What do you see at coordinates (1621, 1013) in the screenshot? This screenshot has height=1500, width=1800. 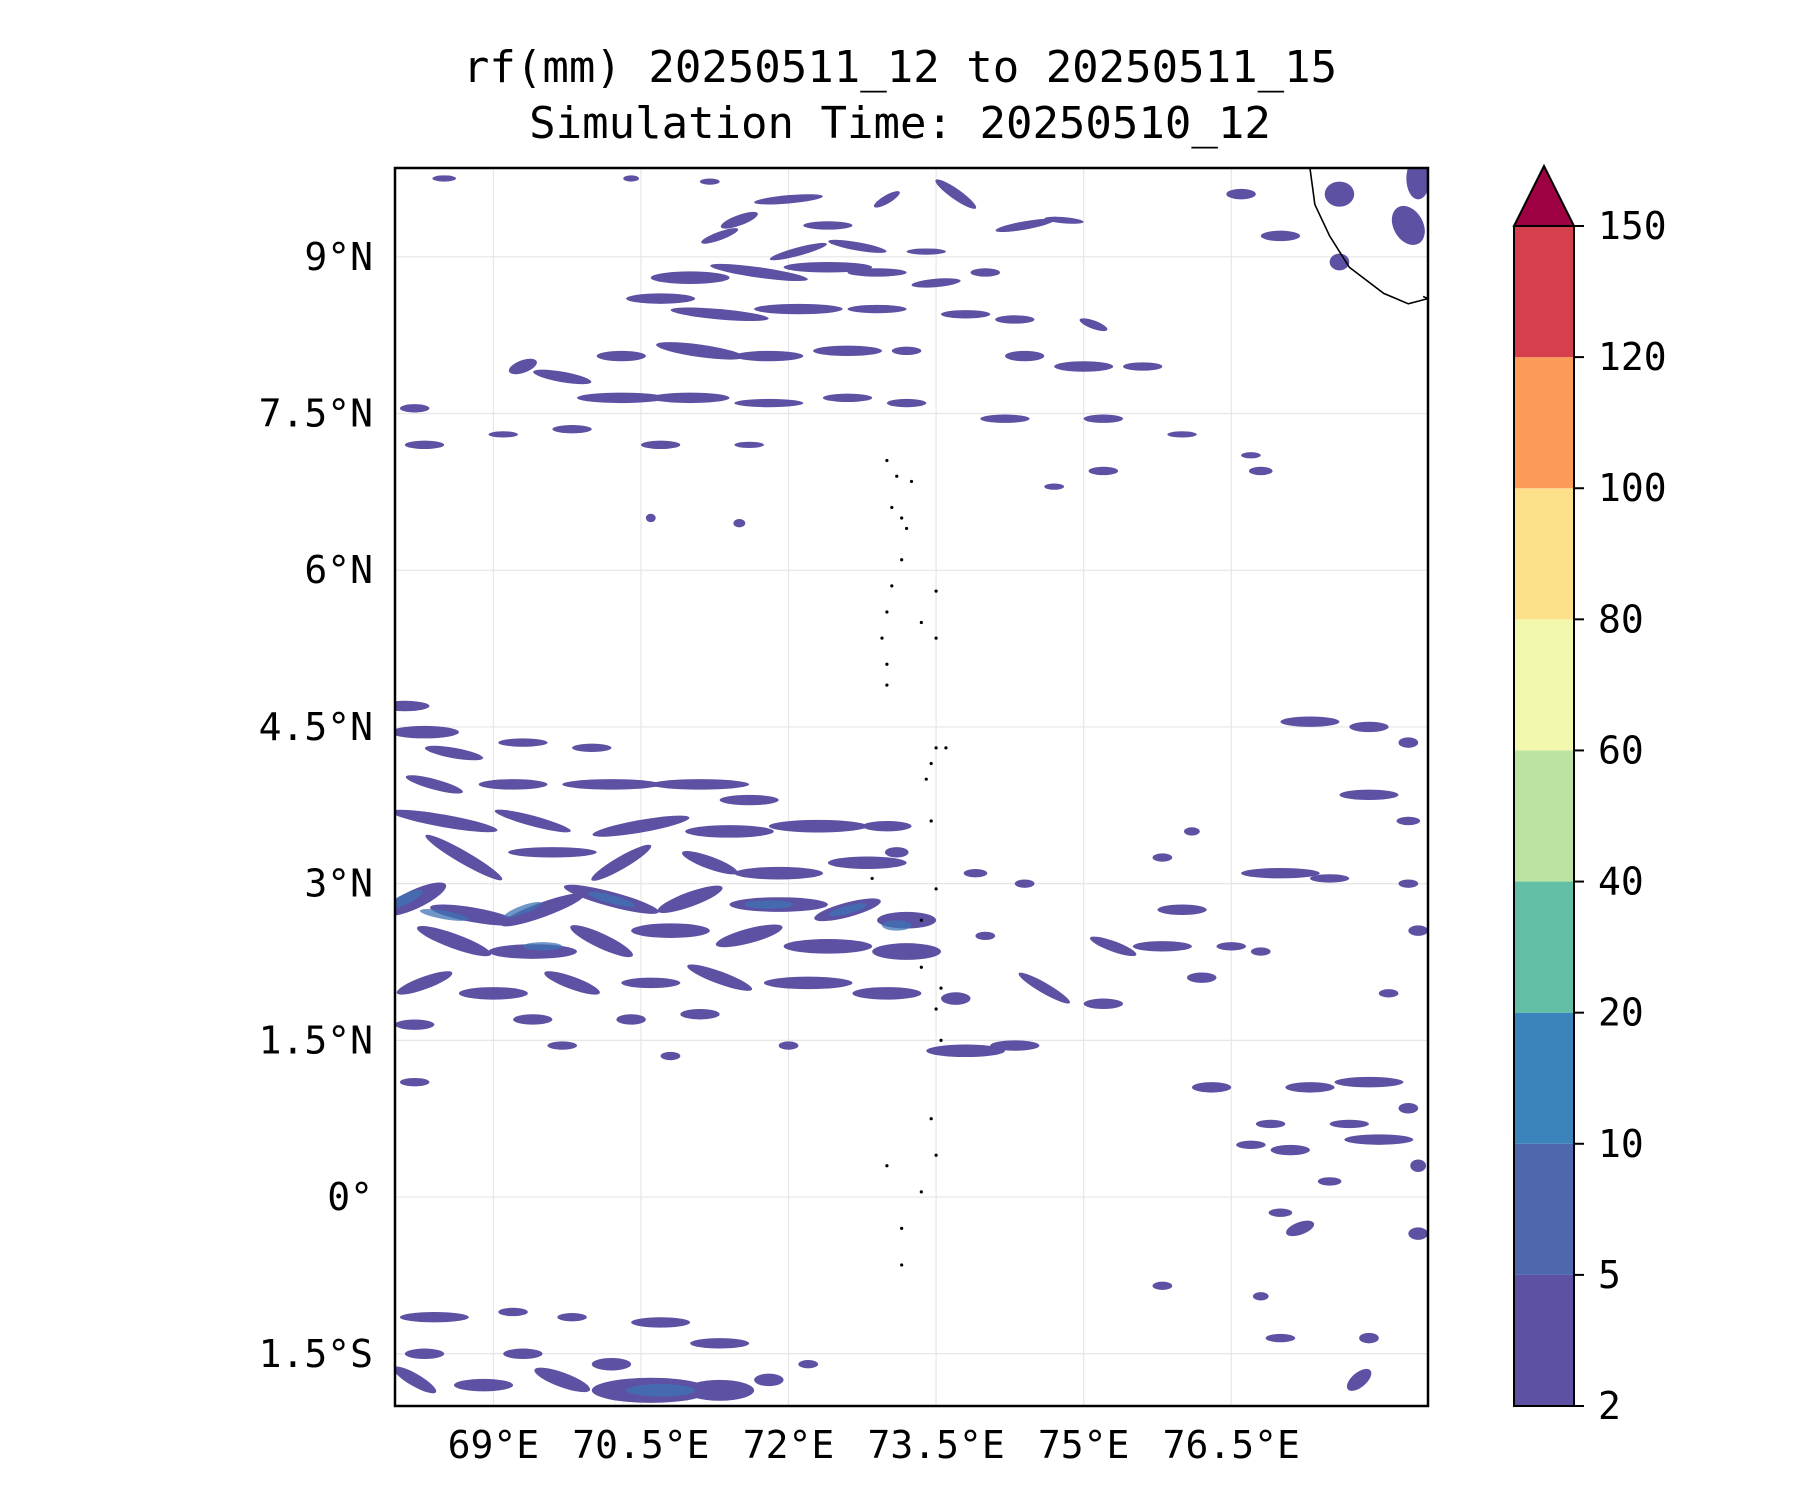 I see `colorbar-label: 20` at bounding box center [1621, 1013].